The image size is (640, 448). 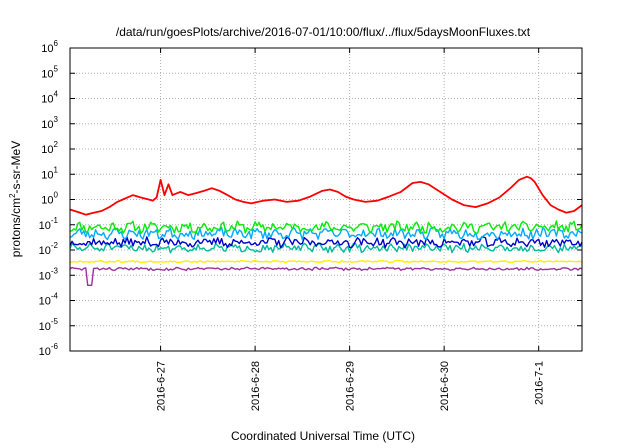 I want to click on y-tick-label: 10⁻², so click(x=49, y=249).